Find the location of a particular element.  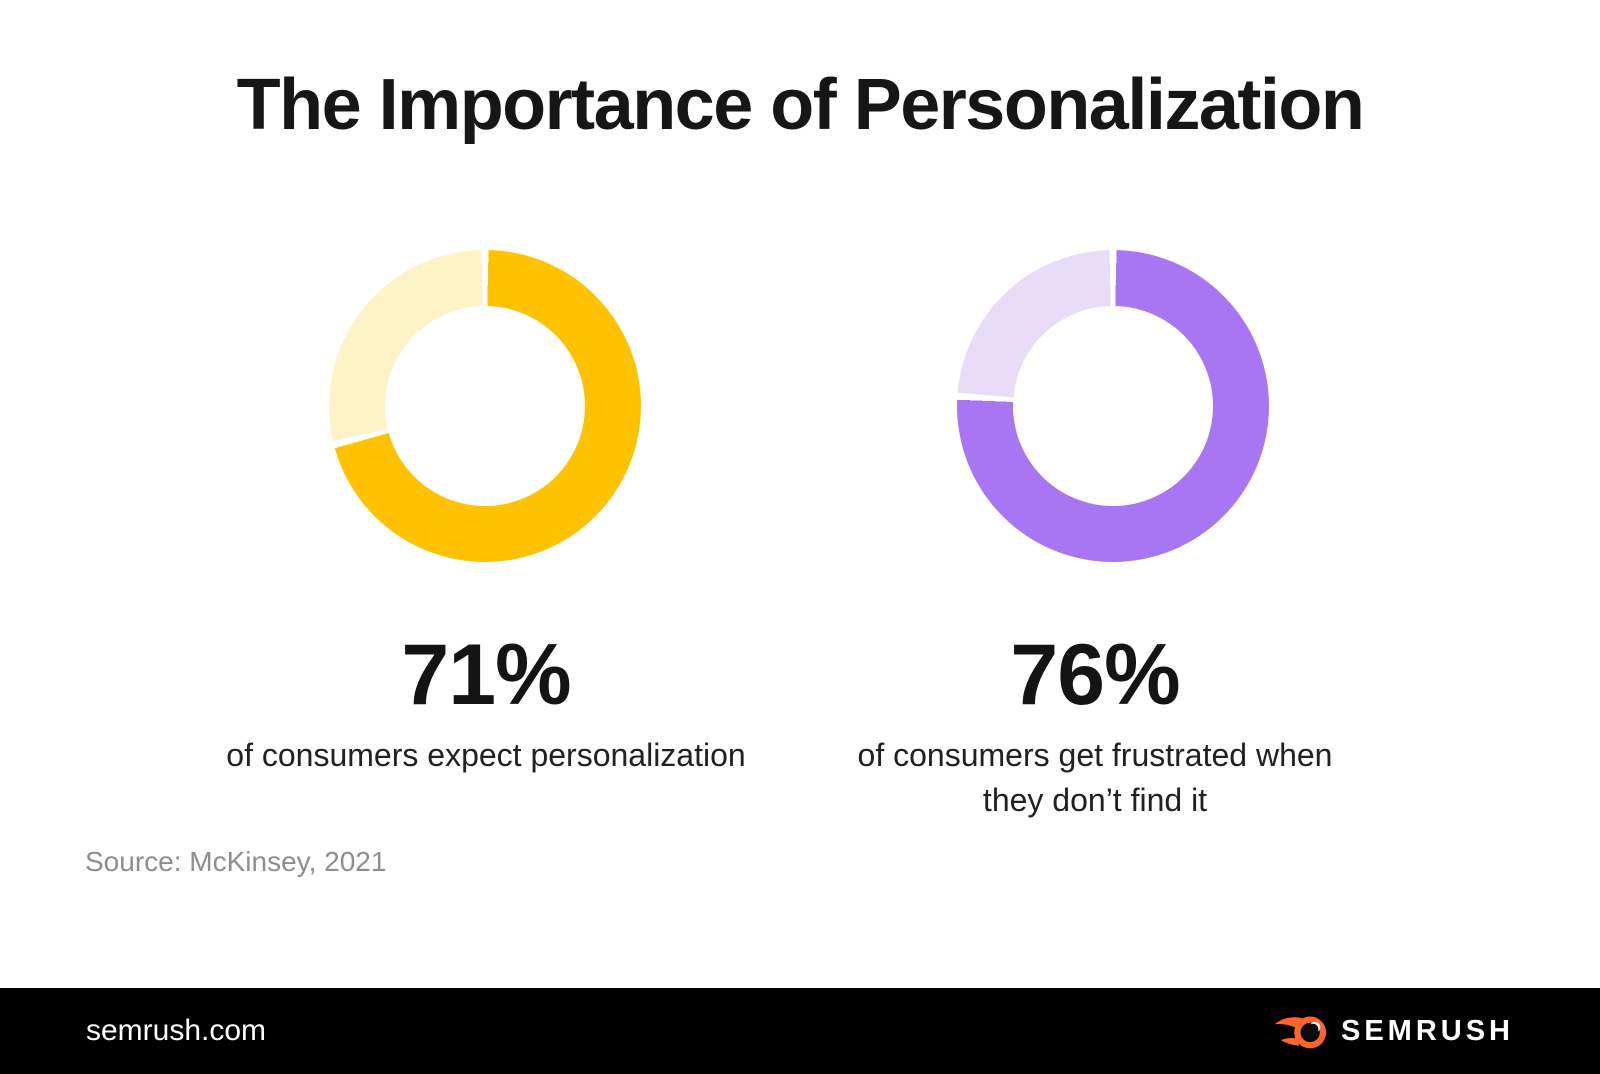

footer-bar: semrush.com SEMRUSH is located at coordinates (800, 1031).